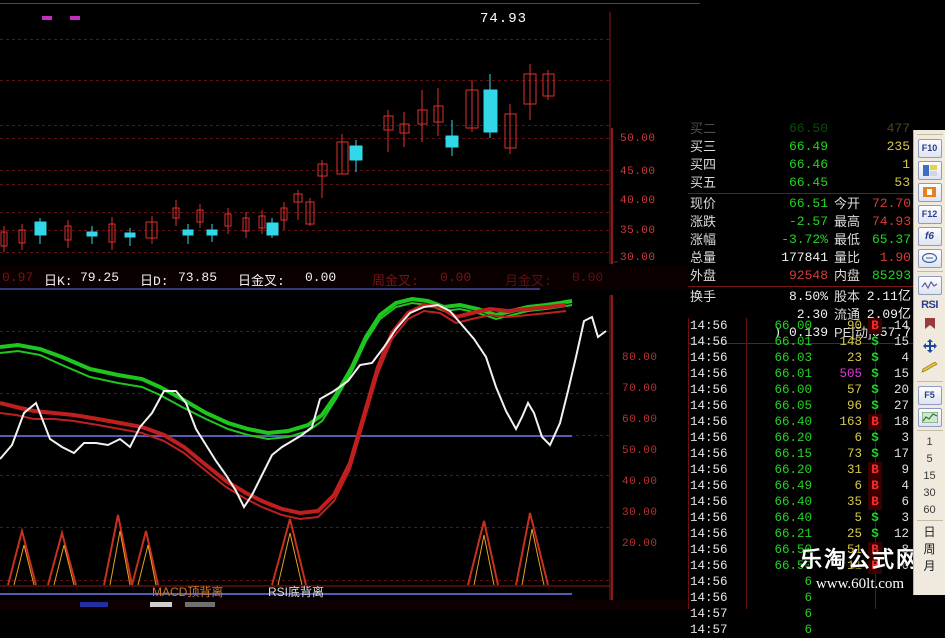  What do you see at coordinates (800, 454) in the screenshot?
I see `tick-row: 14:56 66.15 73 S 17` at bounding box center [800, 454].